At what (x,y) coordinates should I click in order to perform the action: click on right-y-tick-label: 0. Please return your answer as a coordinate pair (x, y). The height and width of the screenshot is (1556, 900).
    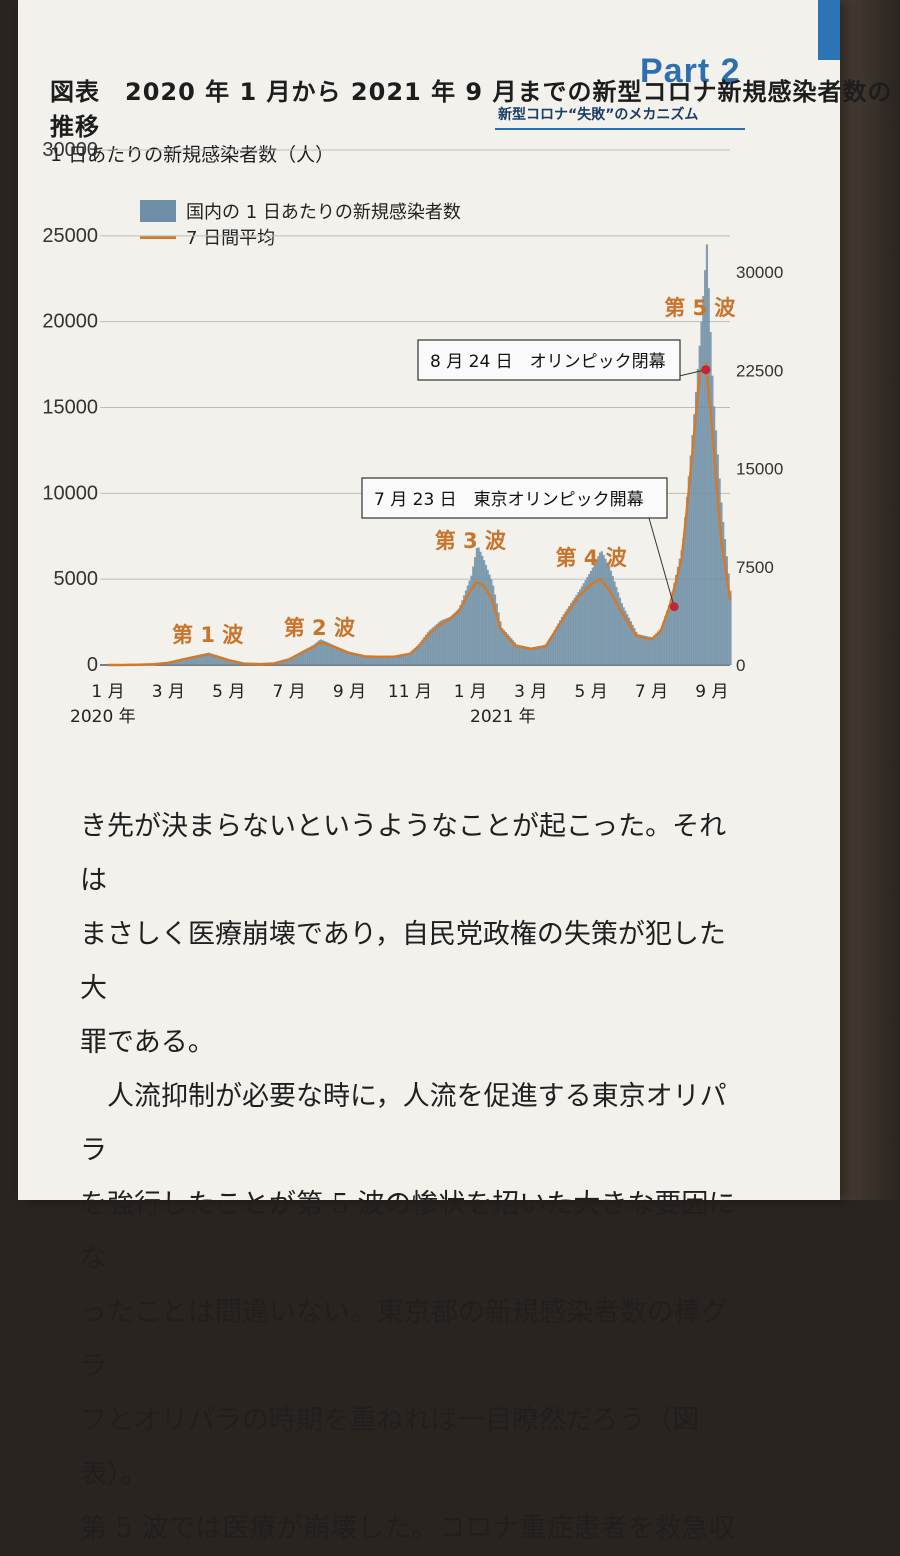
    Looking at the image, I should click on (740, 665).